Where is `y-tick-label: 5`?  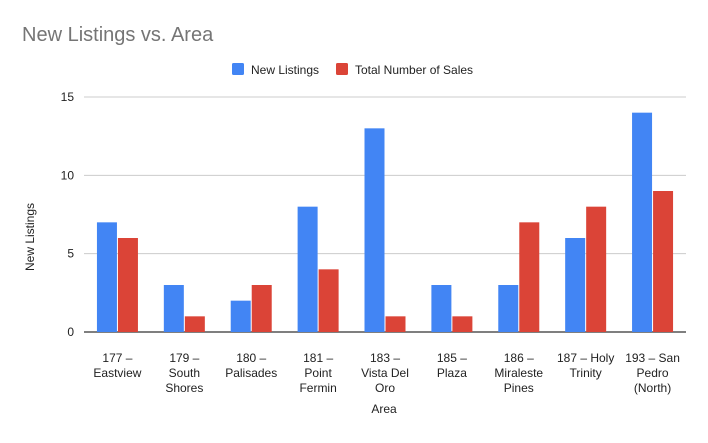 y-tick-label: 5 is located at coordinates (70, 254).